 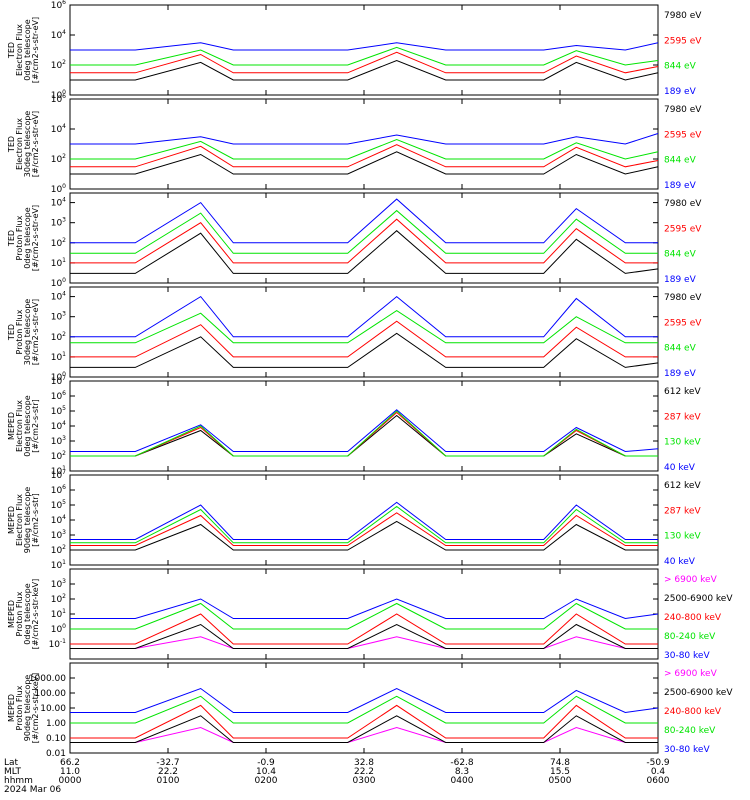 I want to click on y-tick-label: 1.00, so click(x=56, y=724).